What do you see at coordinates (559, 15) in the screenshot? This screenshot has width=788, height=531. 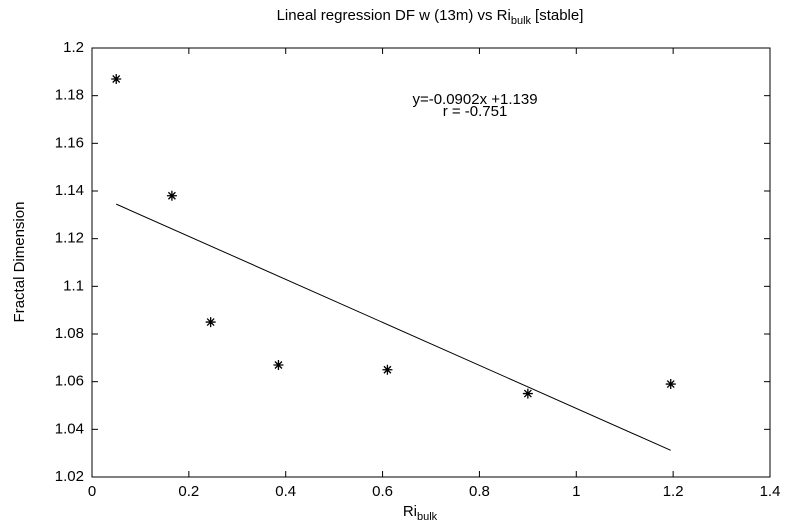 I see `title-suffix: [stable]` at bounding box center [559, 15].